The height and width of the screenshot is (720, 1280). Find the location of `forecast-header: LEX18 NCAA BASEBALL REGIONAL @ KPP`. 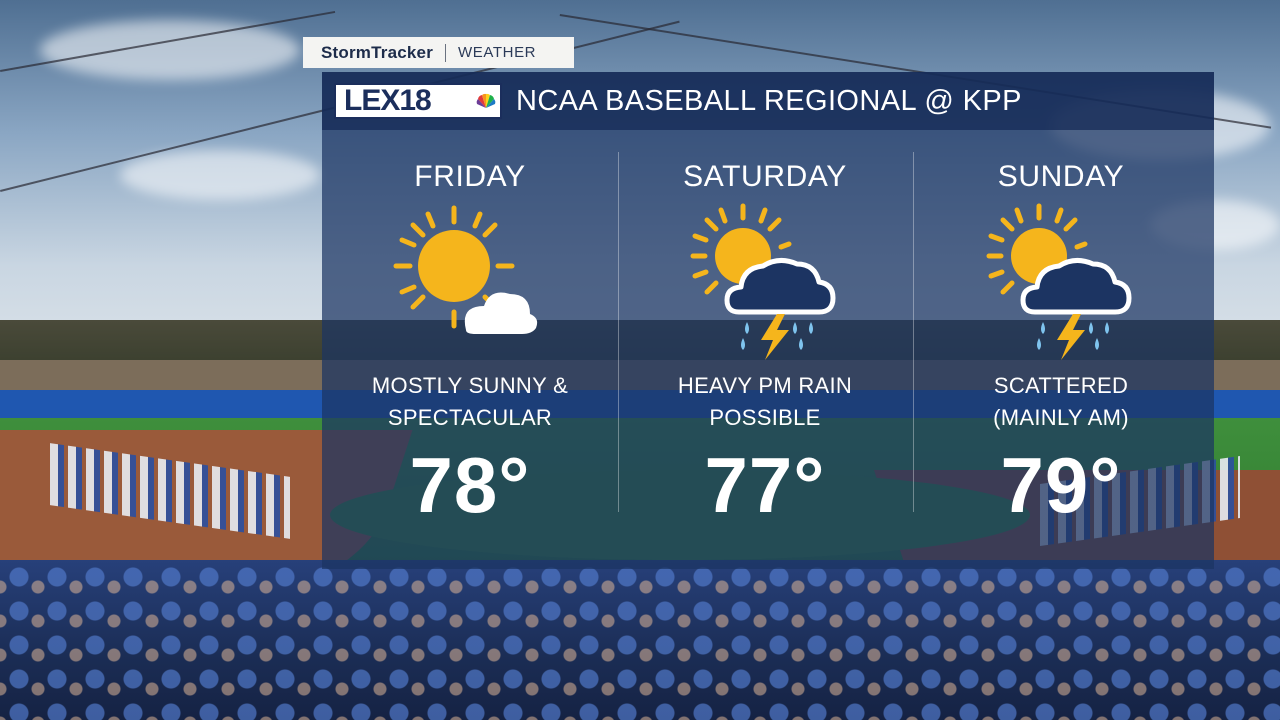

forecast-header: LEX18 NCAA BASEBALL REGIONAL @ KPP is located at coordinates (768, 101).